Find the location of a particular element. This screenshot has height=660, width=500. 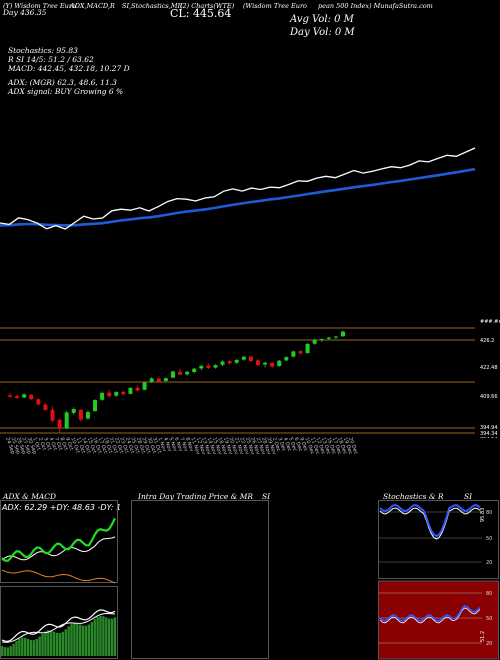

header-left: (Y) Wisdom Tree Euro is located at coordinates (39, 6).